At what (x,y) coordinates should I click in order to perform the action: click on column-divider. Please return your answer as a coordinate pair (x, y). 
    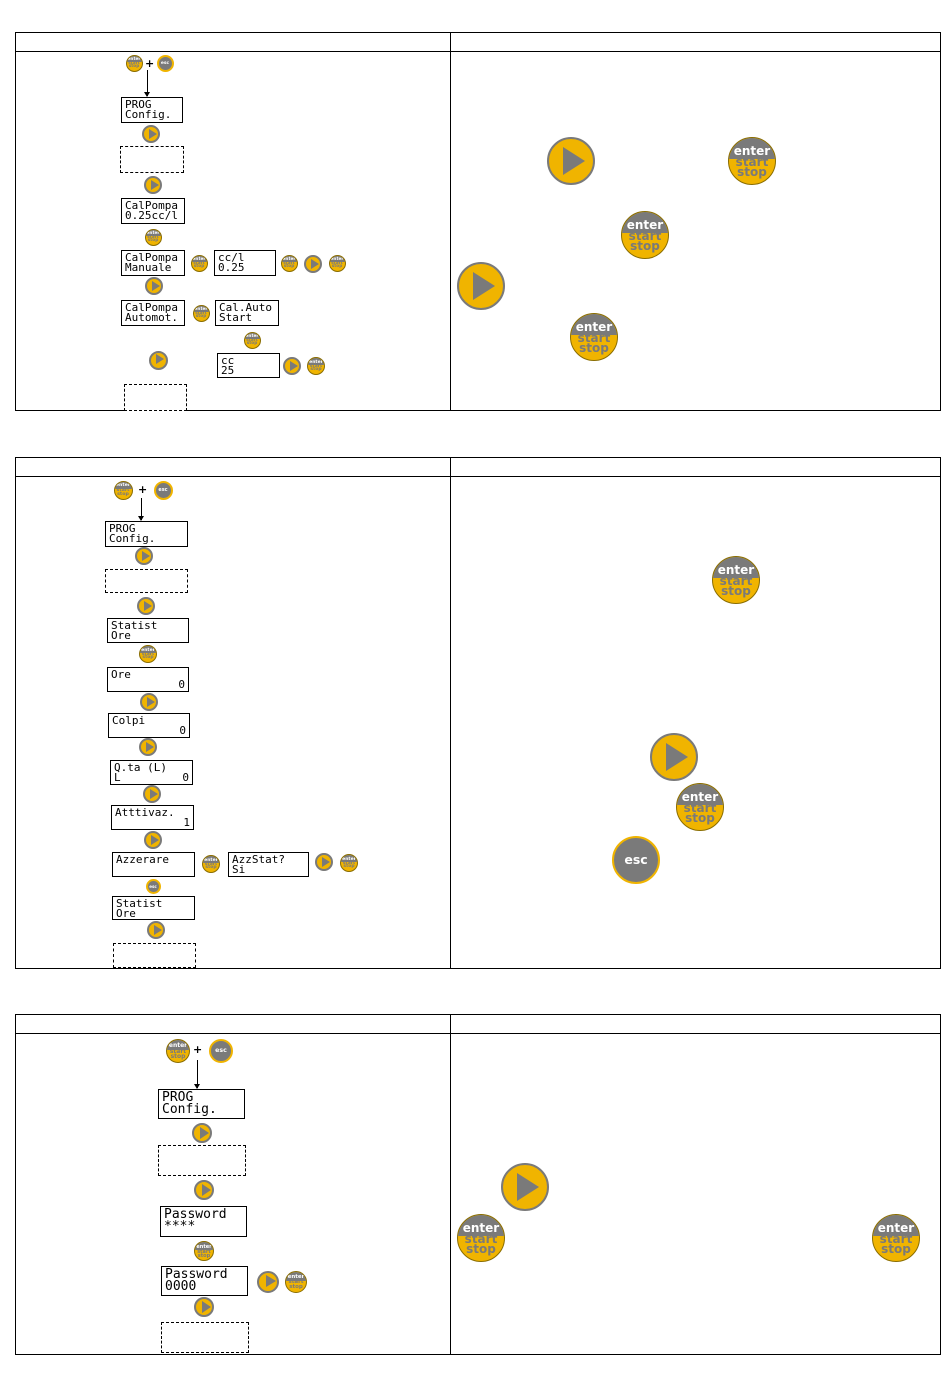
    Looking at the image, I should click on (450, 221).